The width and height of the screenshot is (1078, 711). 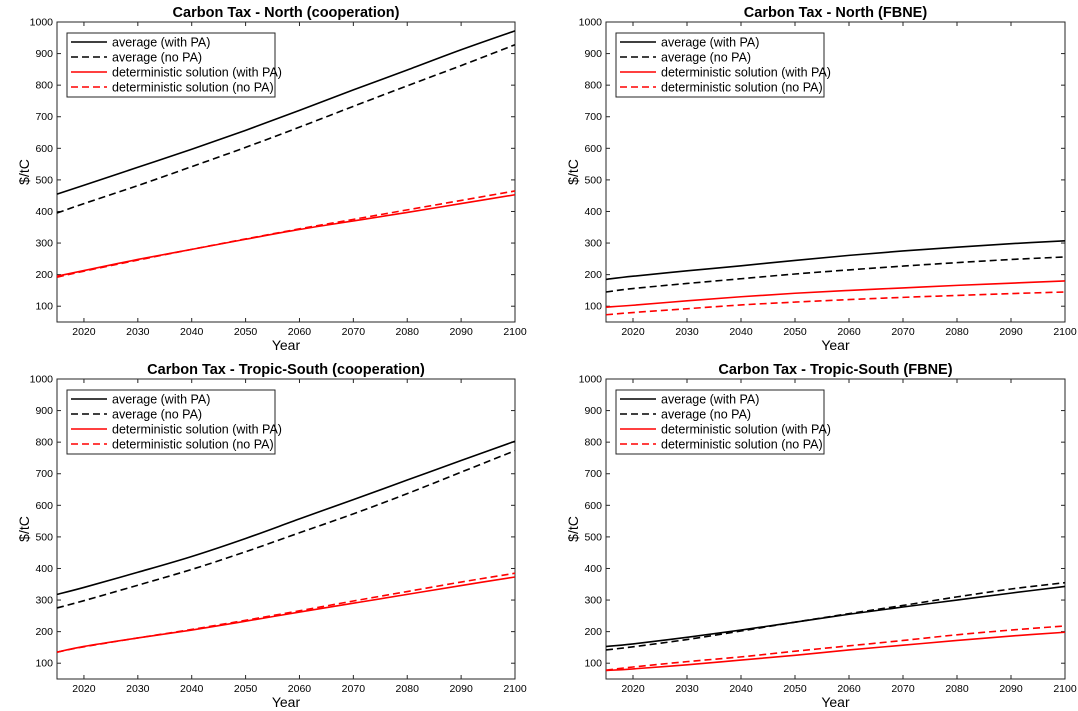 What do you see at coordinates (835, 370) in the screenshot?
I see `chart-title: Carbon Tax - Tropic-South (FBNE)` at bounding box center [835, 370].